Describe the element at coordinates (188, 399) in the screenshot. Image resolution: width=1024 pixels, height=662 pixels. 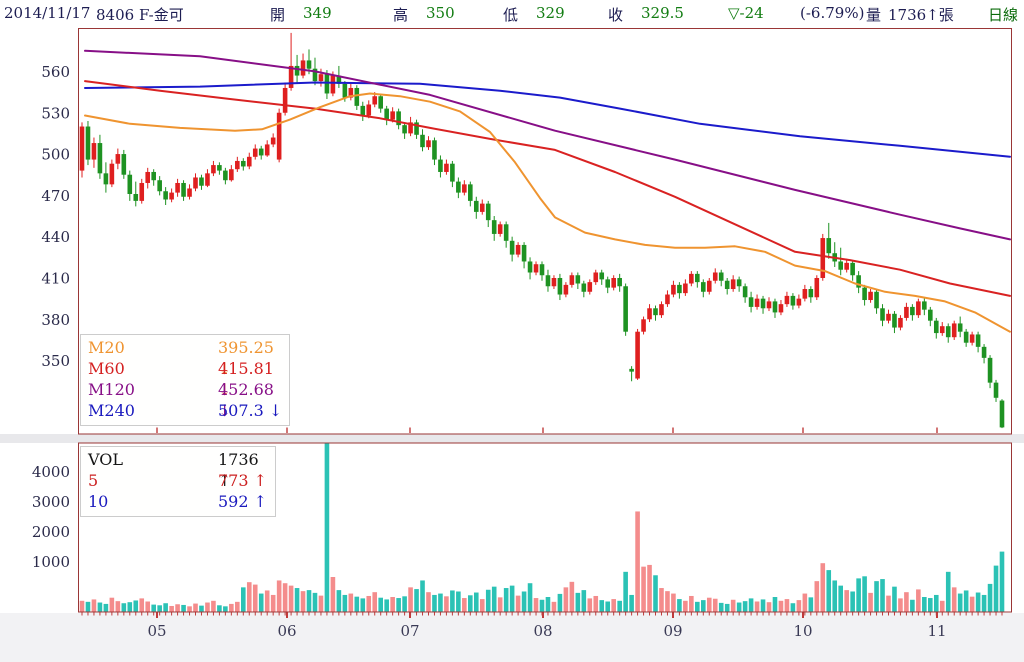
I see `ma-legend-row-m120: M120 452.68 ↓` at that location.